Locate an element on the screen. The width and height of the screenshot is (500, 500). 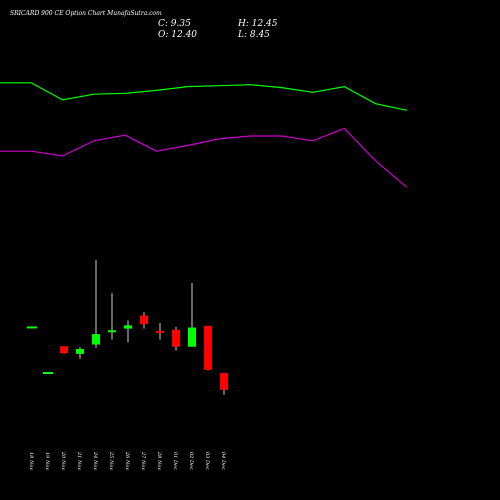
upper-indicator-line is located at coordinates (204, 96).